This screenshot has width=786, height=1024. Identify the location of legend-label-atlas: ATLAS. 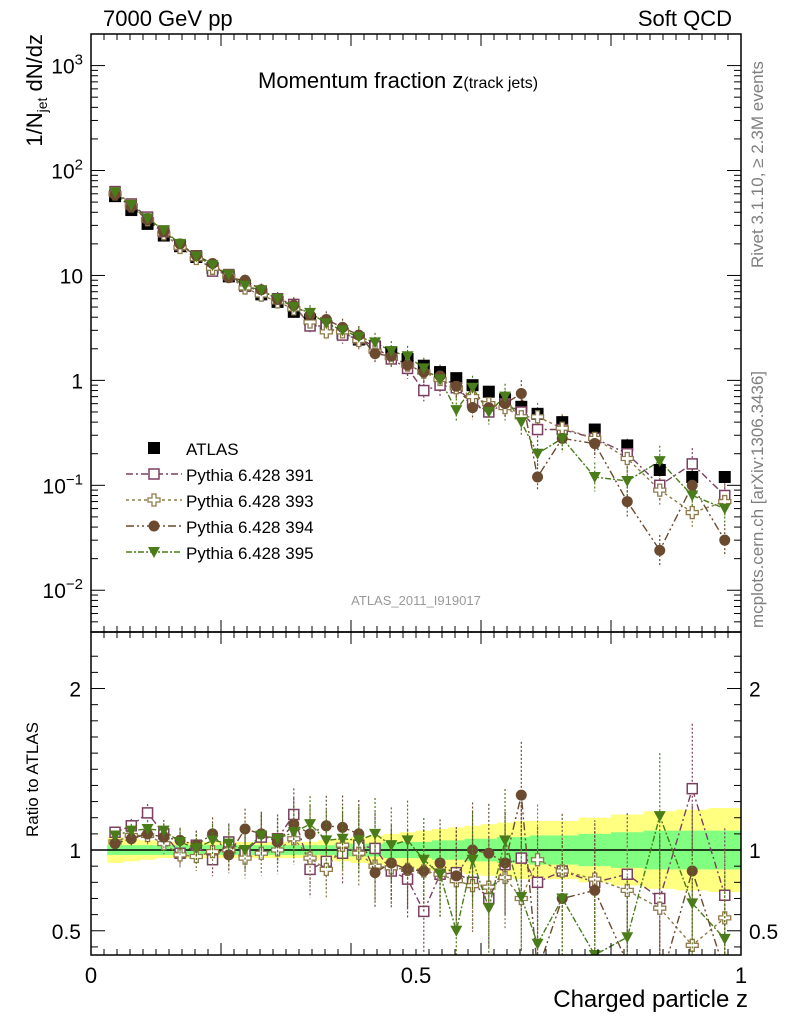
(212, 449).